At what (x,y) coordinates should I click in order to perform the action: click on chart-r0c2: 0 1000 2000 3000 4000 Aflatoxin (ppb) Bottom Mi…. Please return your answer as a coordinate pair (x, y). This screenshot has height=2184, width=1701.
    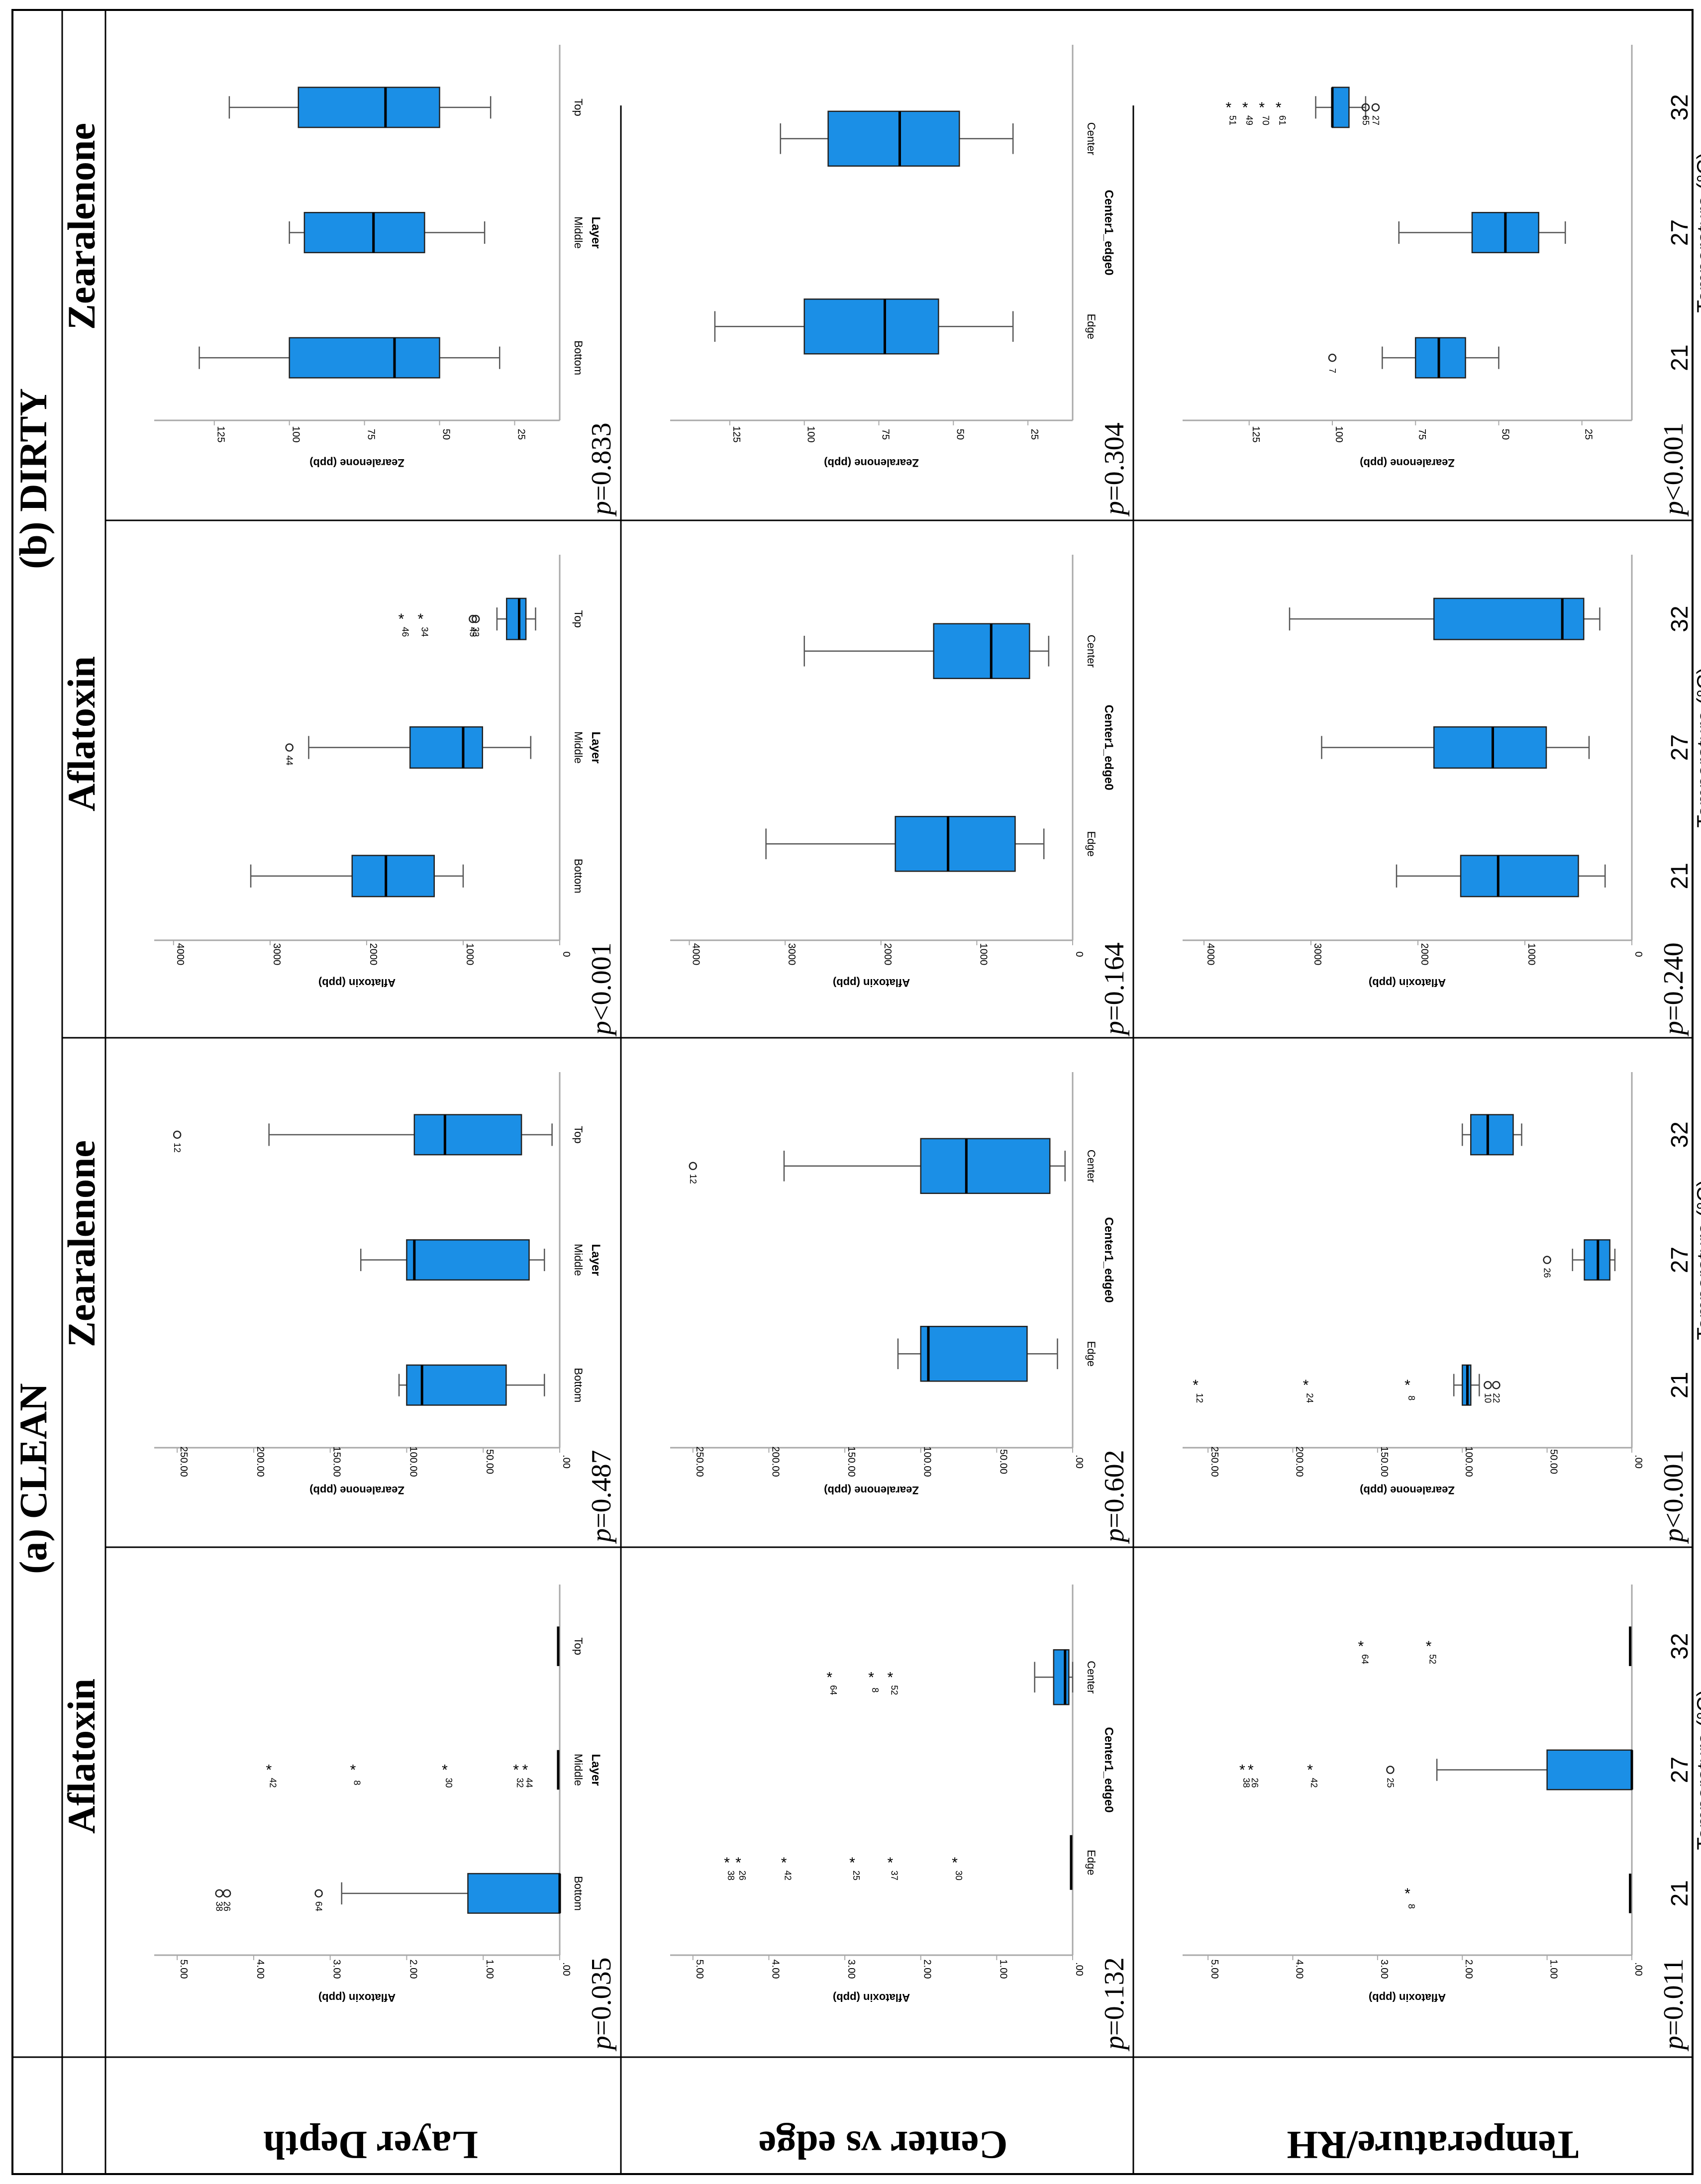
    Looking at the image, I should click on (386, 796).